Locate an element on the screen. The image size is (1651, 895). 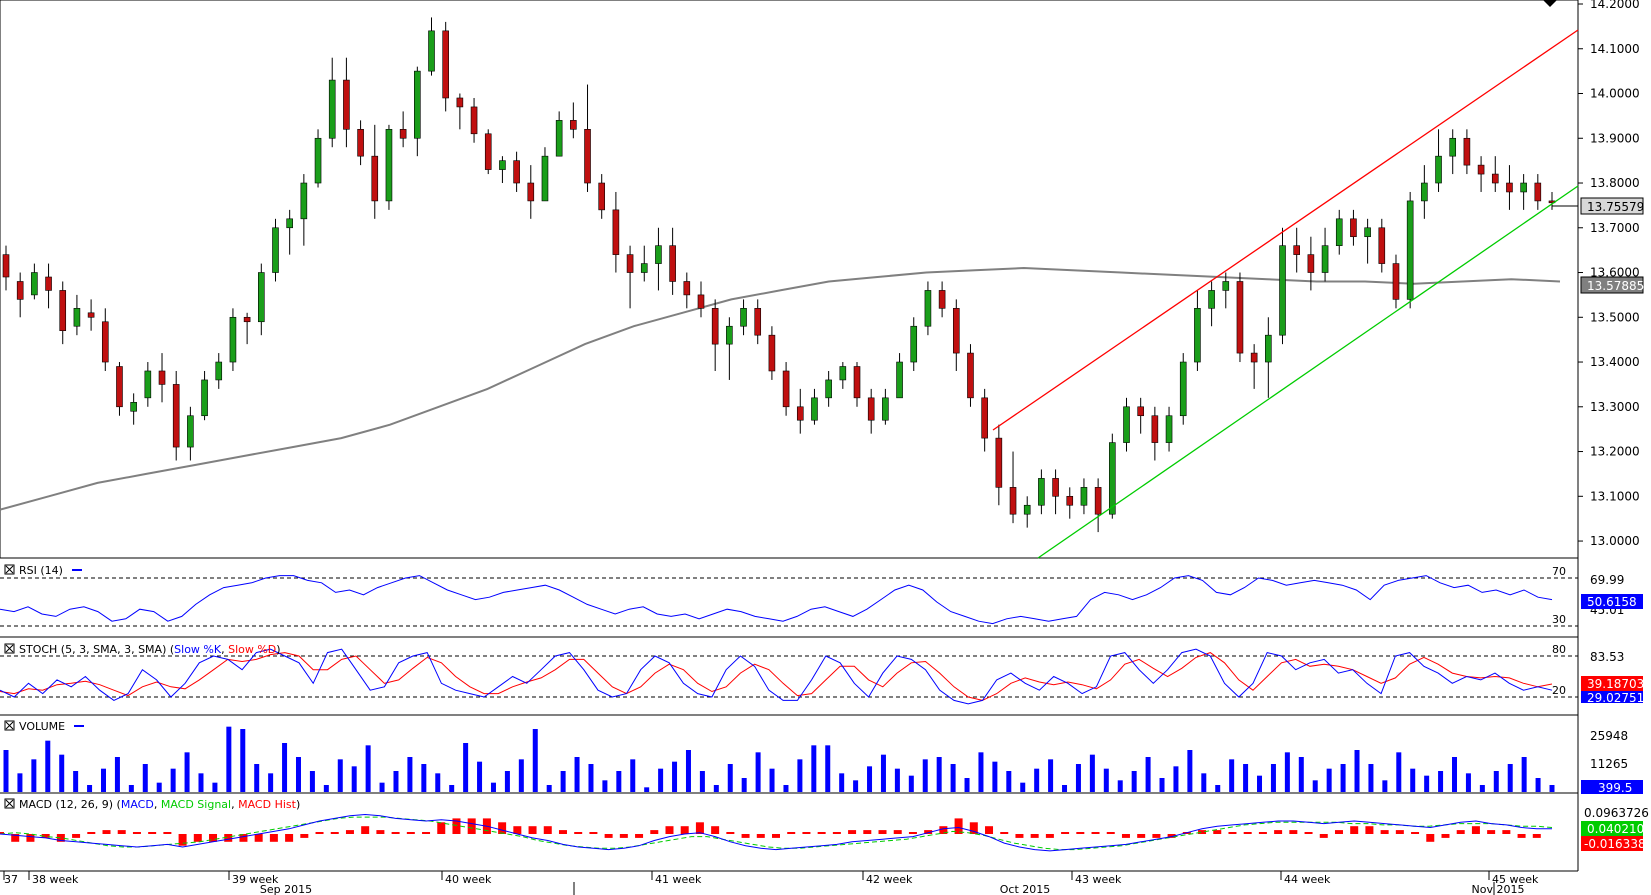
rsi-level-30-label: 30 is located at coordinates (1559, 619).